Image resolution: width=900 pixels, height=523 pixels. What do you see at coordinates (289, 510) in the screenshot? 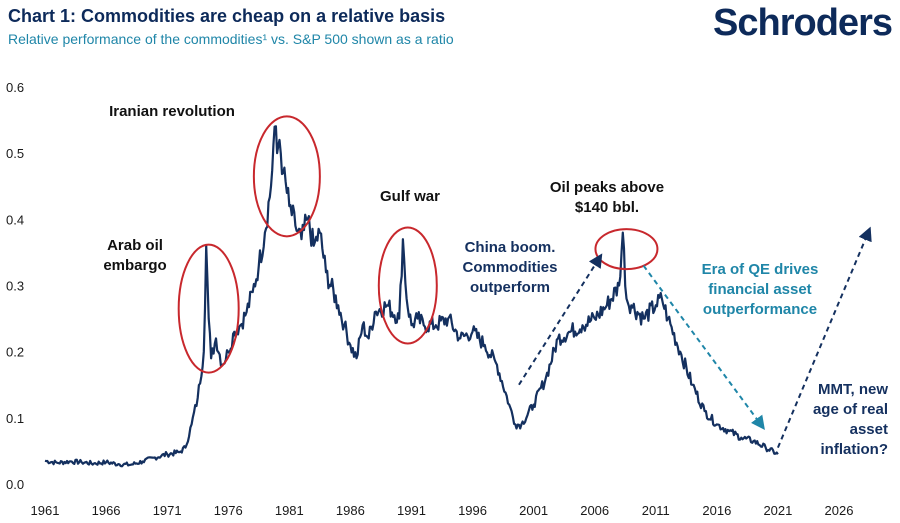
I see `x-tick-label: 1981` at bounding box center [289, 510].